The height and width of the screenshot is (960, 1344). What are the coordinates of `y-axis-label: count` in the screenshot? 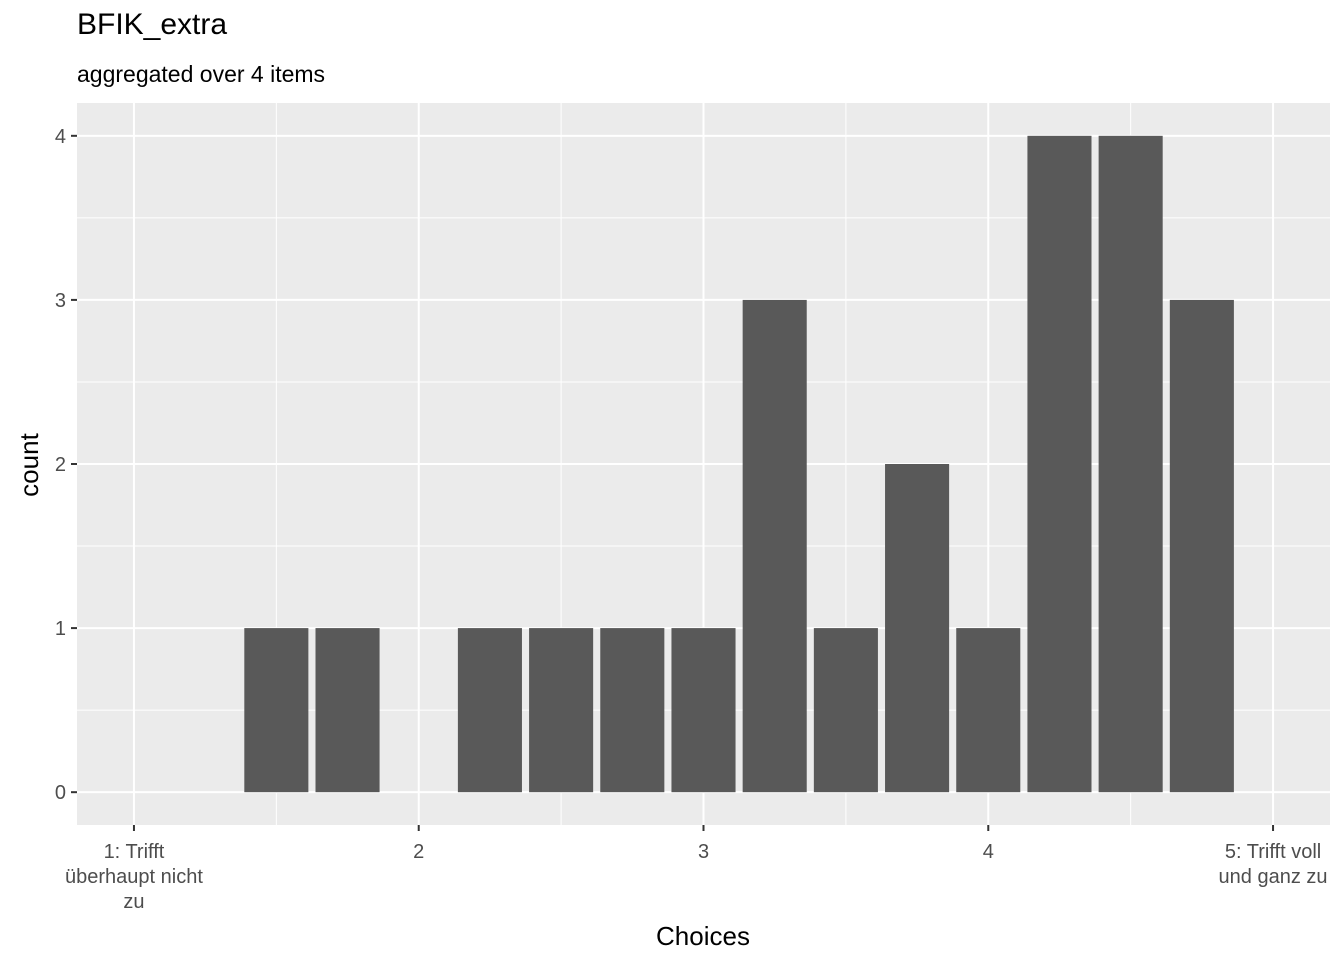 It's located at (29, 464).